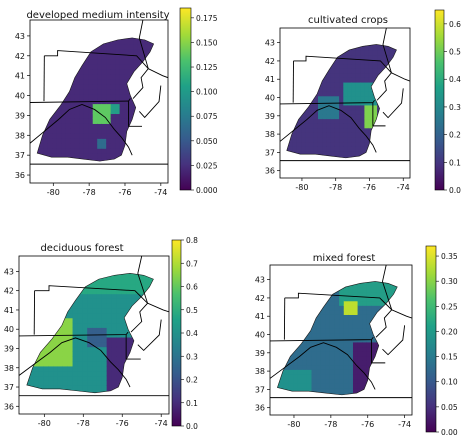 This screenshot has height=447, width=466. I want to click on x-tick-label: -76, so click(367, 424).